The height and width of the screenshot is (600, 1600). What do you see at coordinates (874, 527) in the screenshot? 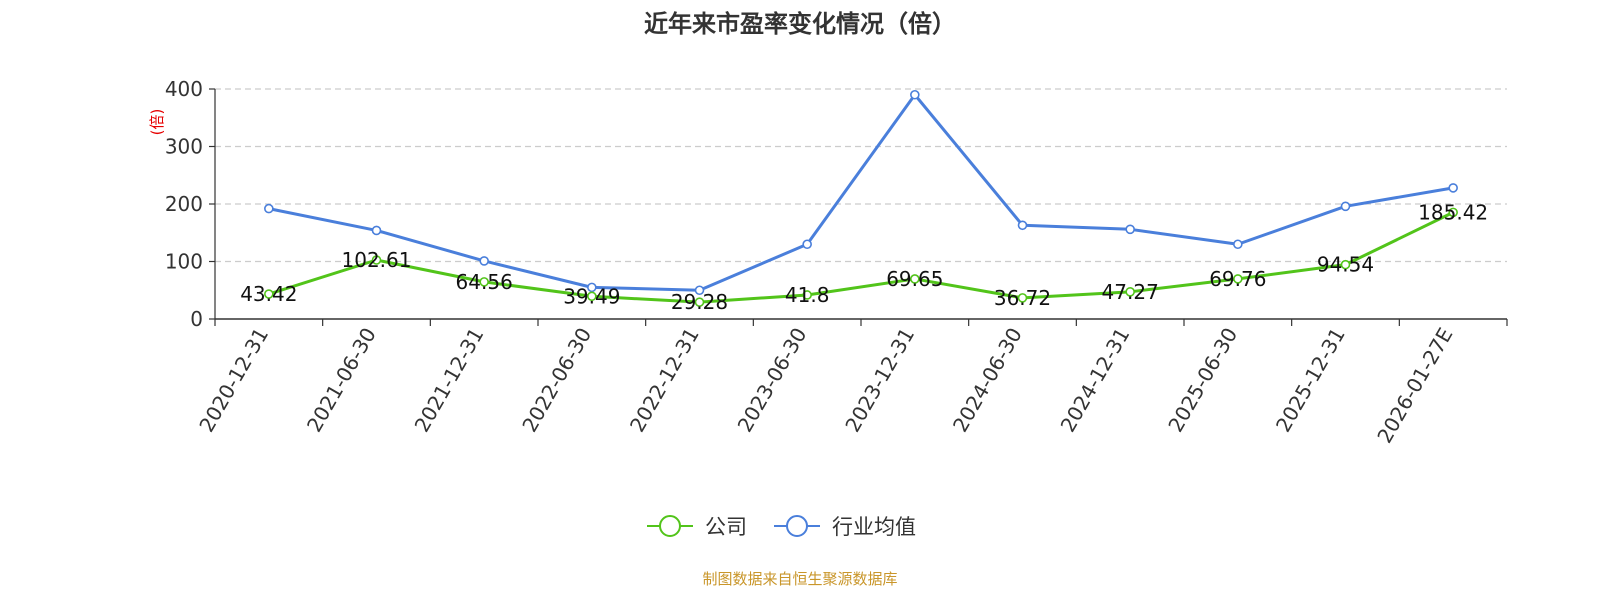
I see `legend-label: 行业均值` at bounding box center [874, 527].